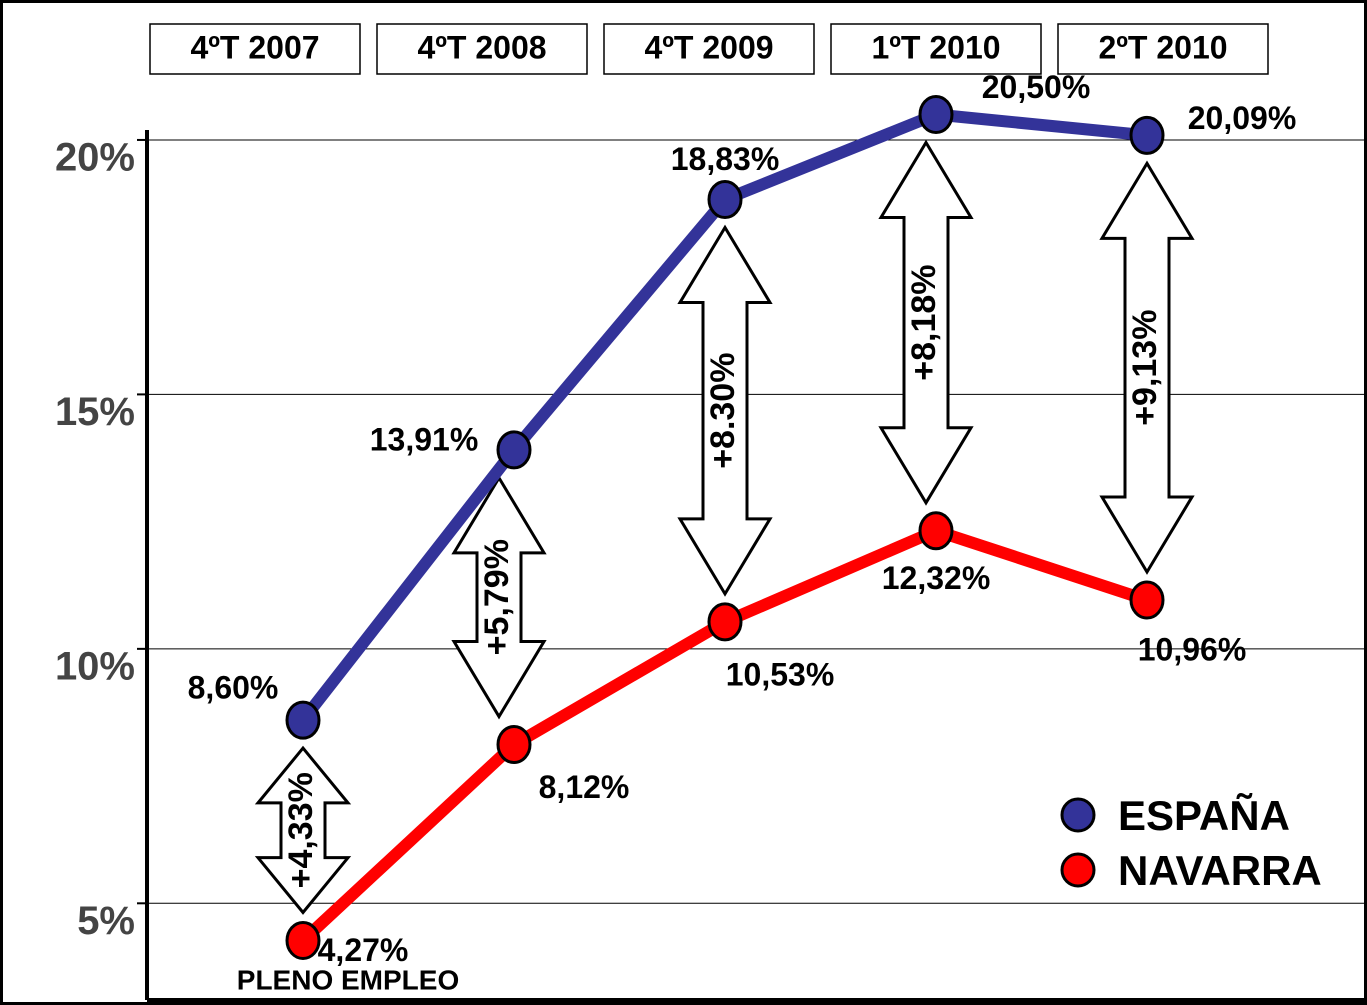  I want to click on difference-label: +8,18%, so click(924, 323).